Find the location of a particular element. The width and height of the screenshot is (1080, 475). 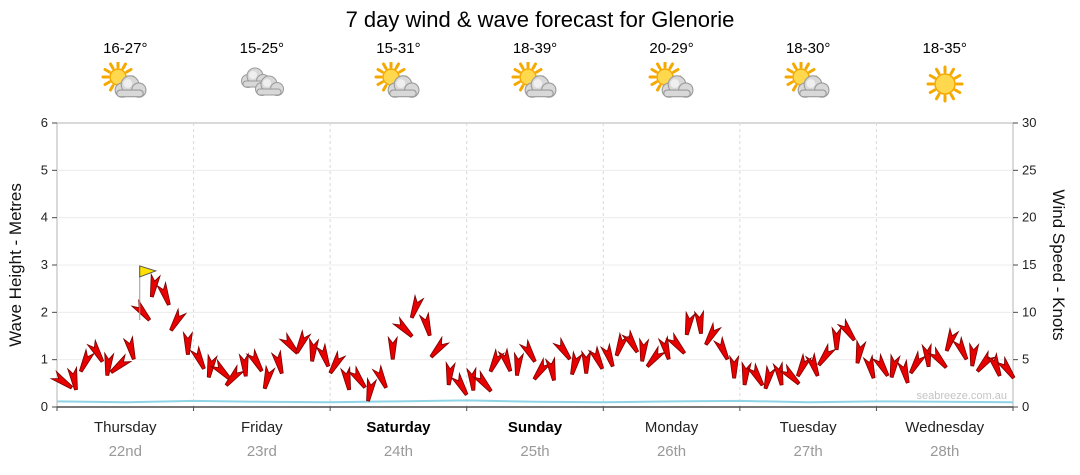

right-tick-label: 20 is located at coordinates (1029, 217).